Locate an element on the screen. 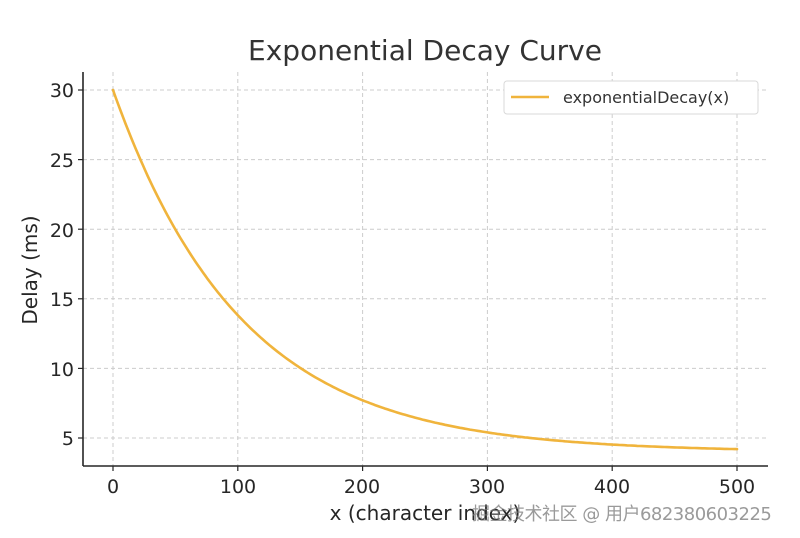  legend: exponentialDecay(x) is located at coordinates (631, 97).